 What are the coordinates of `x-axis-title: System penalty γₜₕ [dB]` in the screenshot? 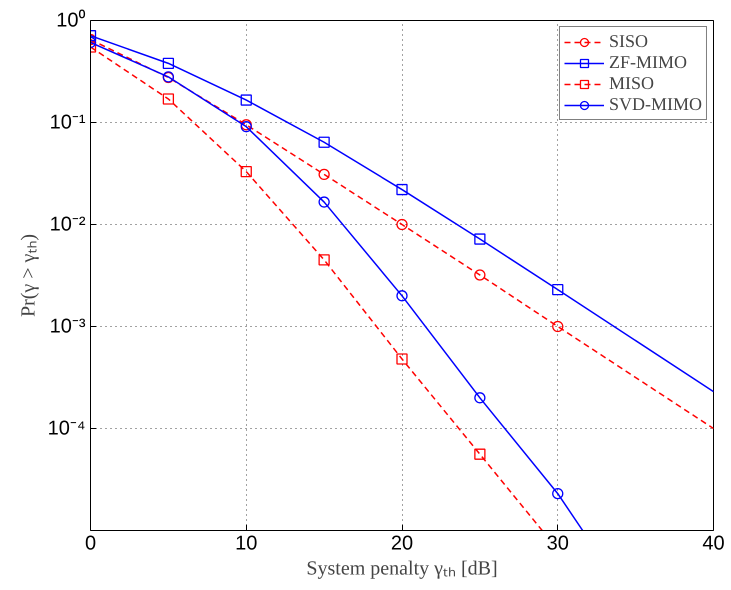 It's located at (402, 569).